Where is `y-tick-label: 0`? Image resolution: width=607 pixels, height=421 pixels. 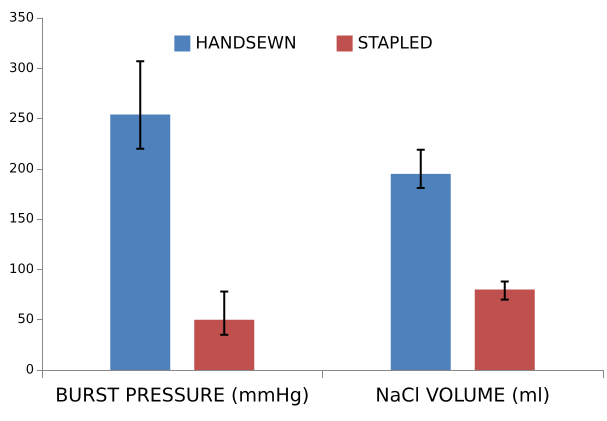 y-tick-label: 0 is located at coordinates (30, 370).